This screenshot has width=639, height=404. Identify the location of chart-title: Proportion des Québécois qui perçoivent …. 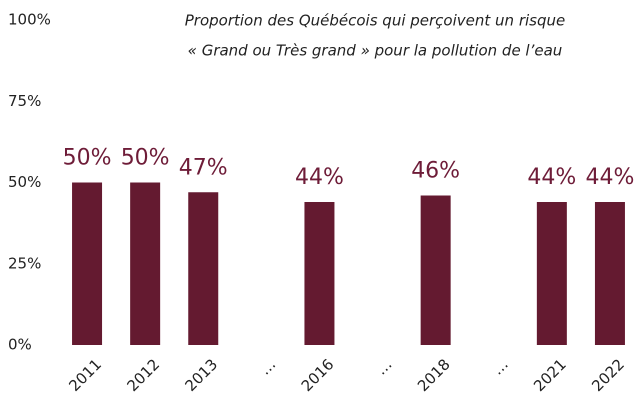
(375, 21).